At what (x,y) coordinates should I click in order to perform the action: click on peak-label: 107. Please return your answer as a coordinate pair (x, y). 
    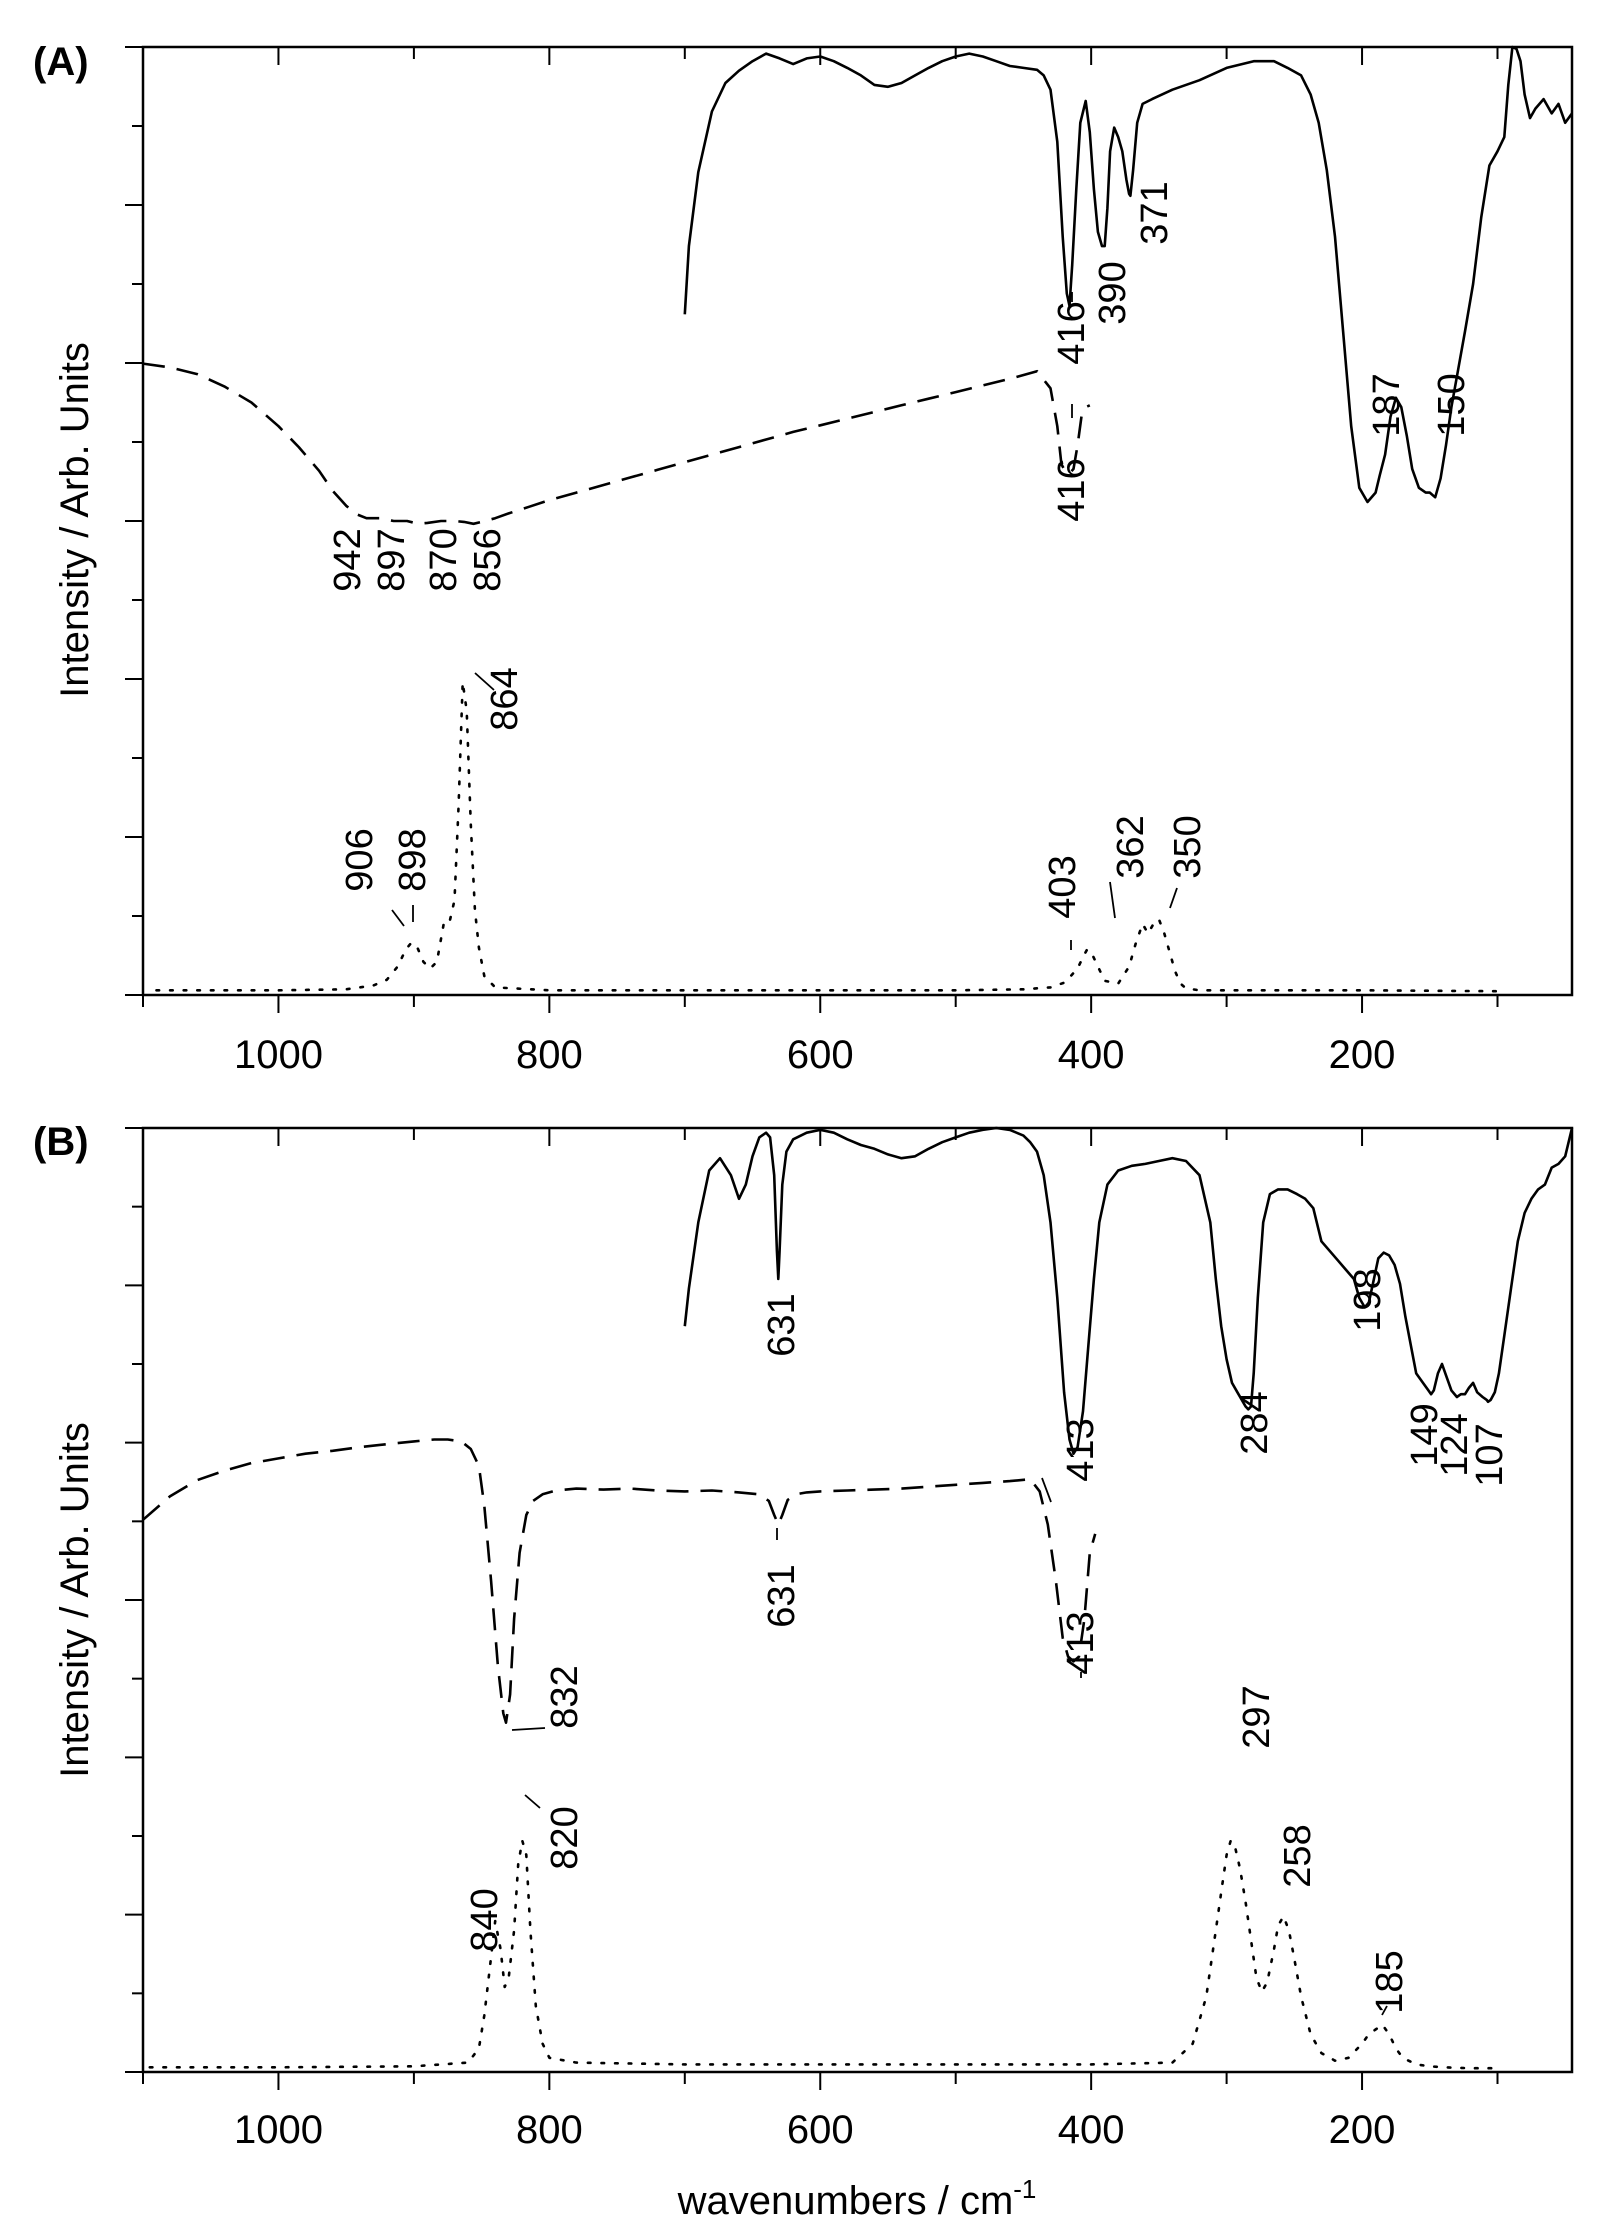
    Looking at the image, I should click on (1490, 1454).